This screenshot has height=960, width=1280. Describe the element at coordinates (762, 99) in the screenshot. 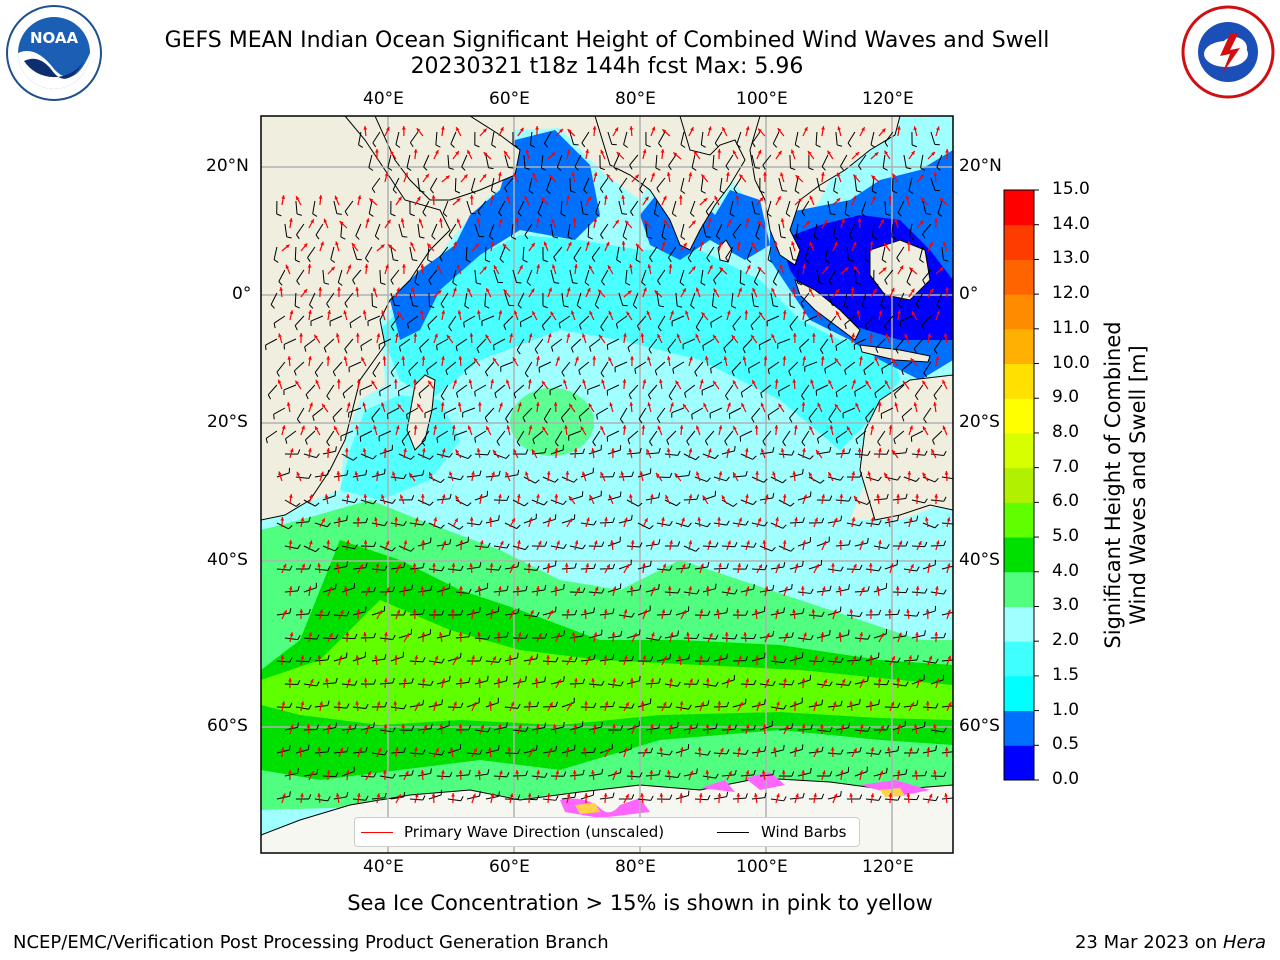

I see `lon-tick-top-100e: 100°E` at that location.